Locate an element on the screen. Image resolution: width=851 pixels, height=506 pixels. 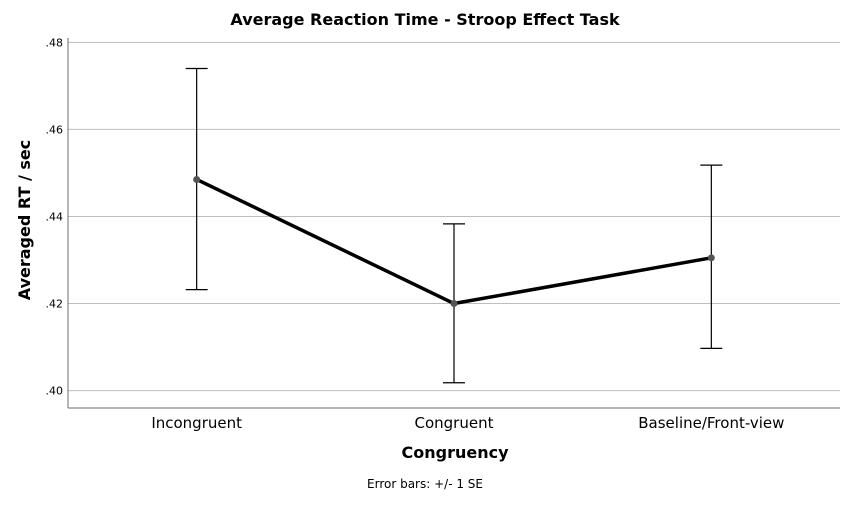
y-tick-label: .46 is located at coordinates (55, 129).